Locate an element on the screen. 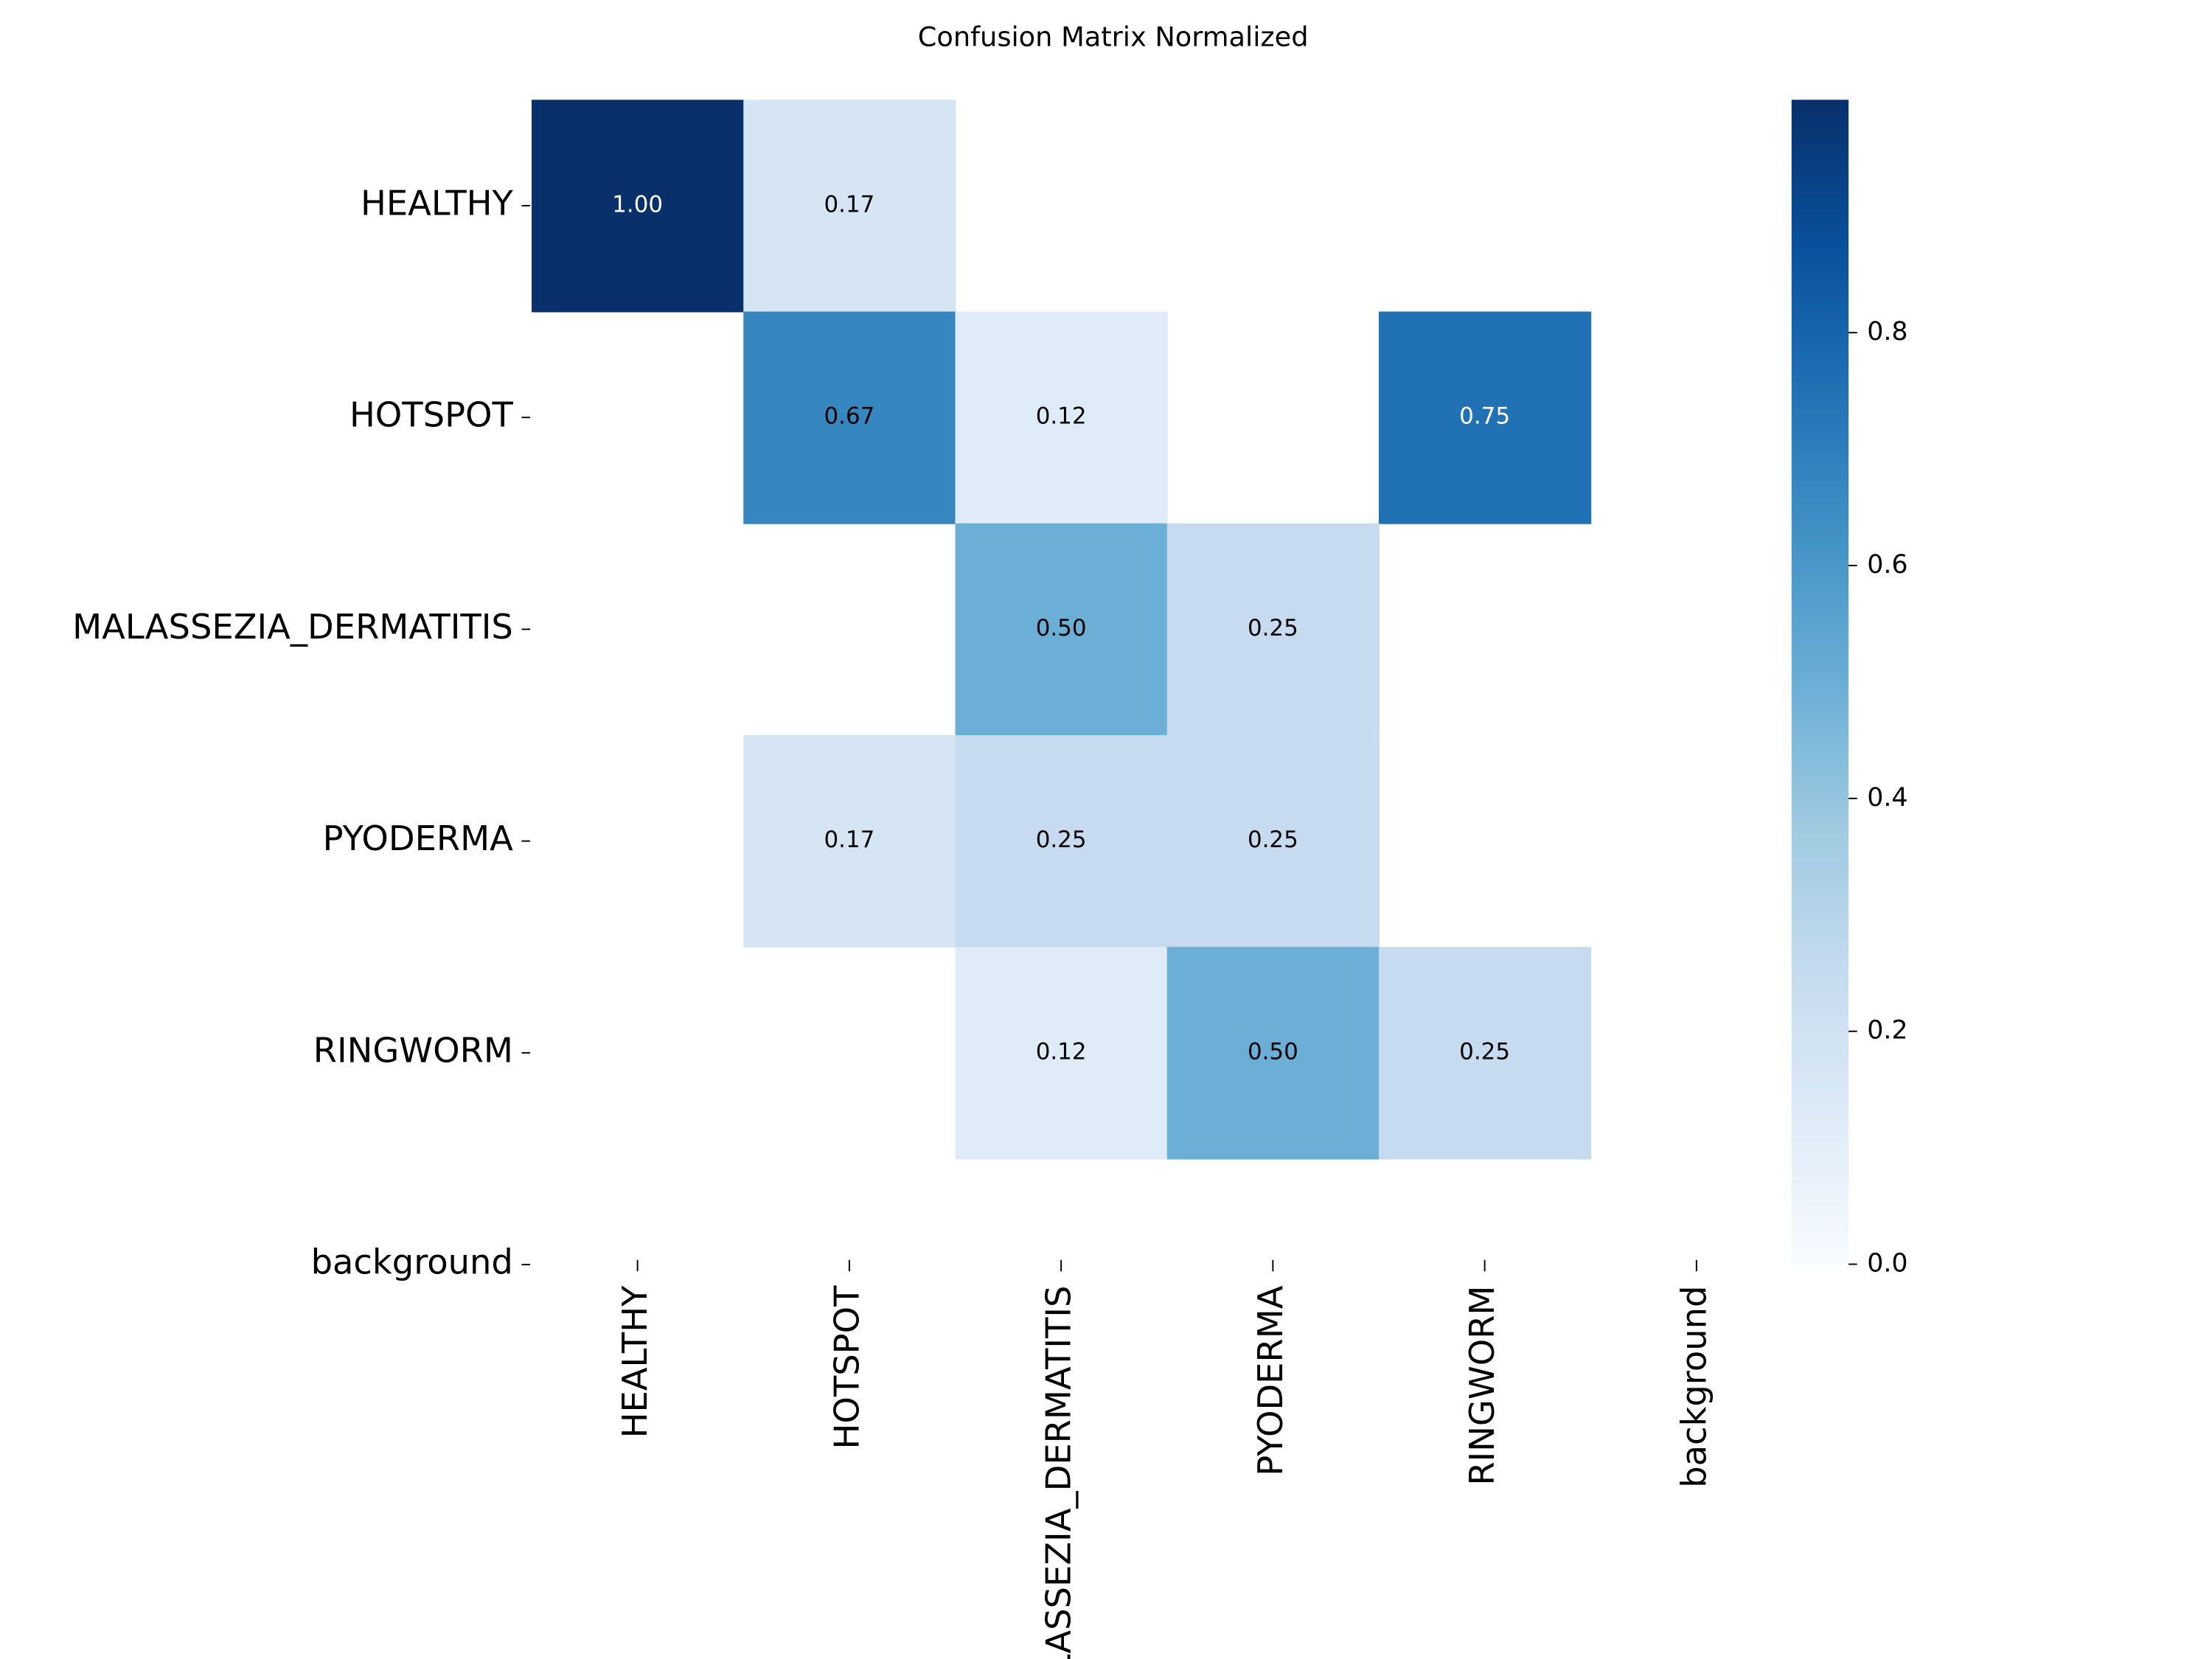  chart-title: Confusion Matrix Normalized is located at coordinates (1113, 37).